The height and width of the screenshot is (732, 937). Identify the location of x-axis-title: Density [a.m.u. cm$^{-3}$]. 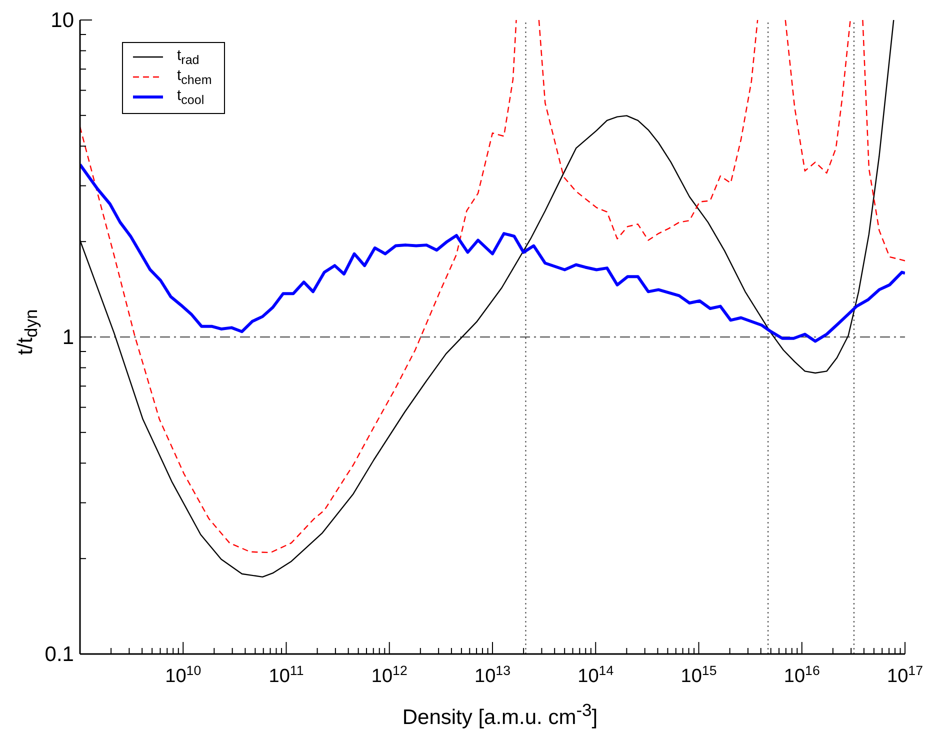
(500, 715).